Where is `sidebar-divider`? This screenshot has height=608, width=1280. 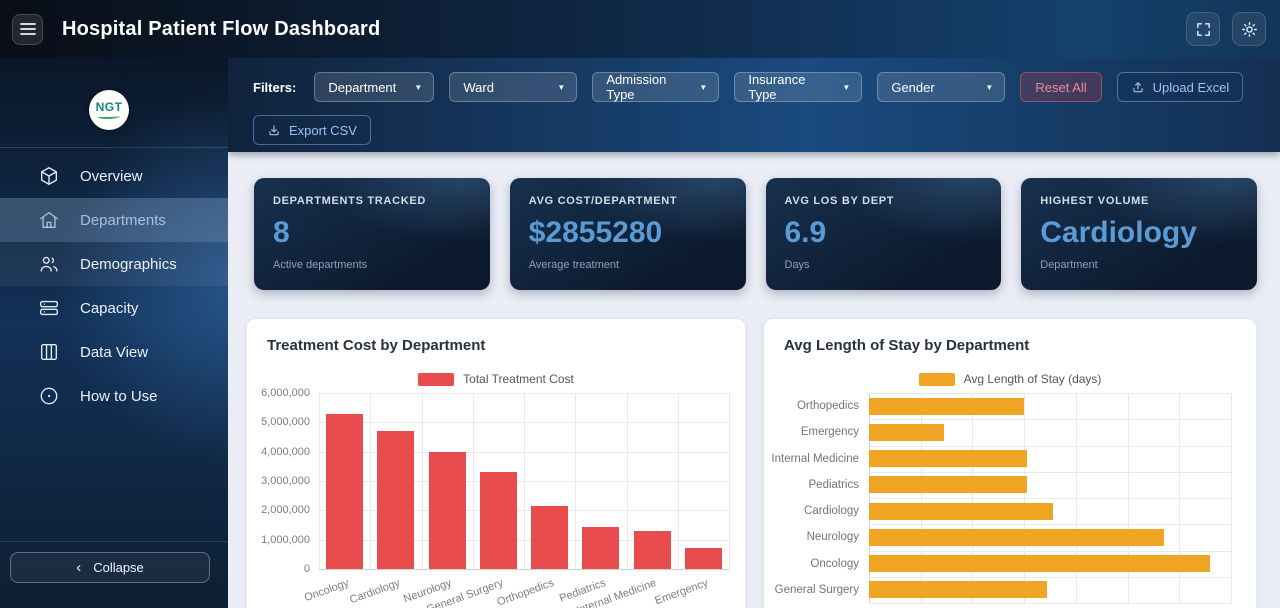
sidebar-divider is located at coordinates (114, 147).